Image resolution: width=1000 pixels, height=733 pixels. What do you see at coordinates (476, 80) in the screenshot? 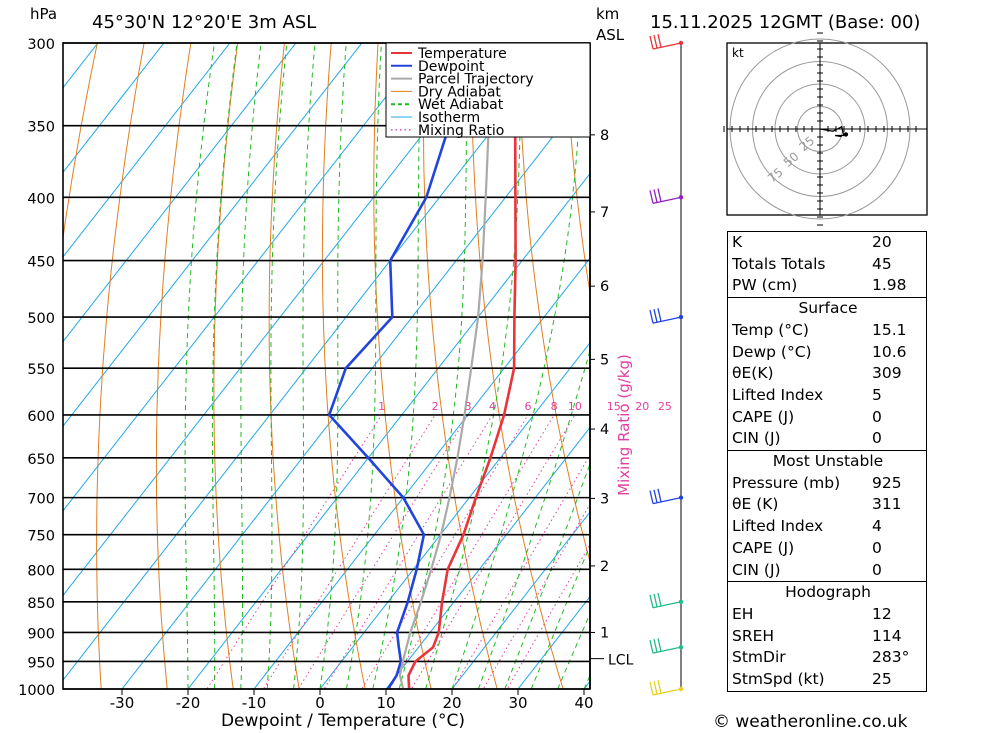
I see `legend-label: Parcel Trajectory` at bounding box center [476, 80].